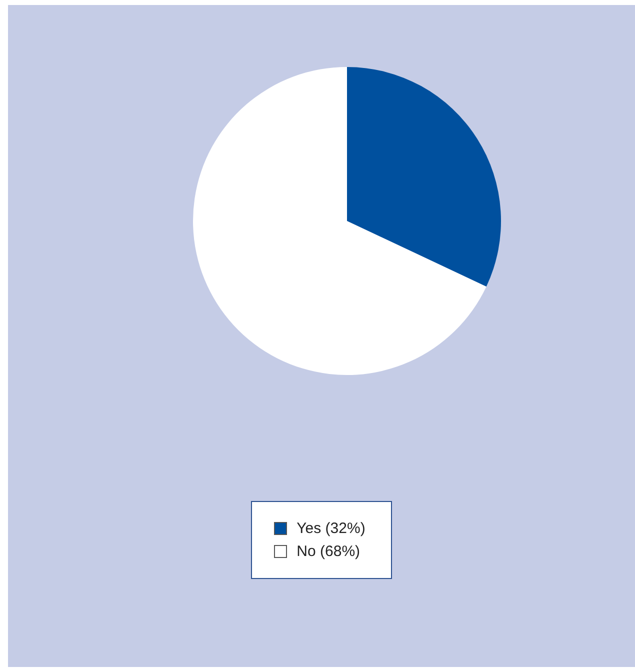  What do you see at coordinates (328, 551) in the screenshot?
I see `legend-label: No (68%)` at bounding box center [328, 551].